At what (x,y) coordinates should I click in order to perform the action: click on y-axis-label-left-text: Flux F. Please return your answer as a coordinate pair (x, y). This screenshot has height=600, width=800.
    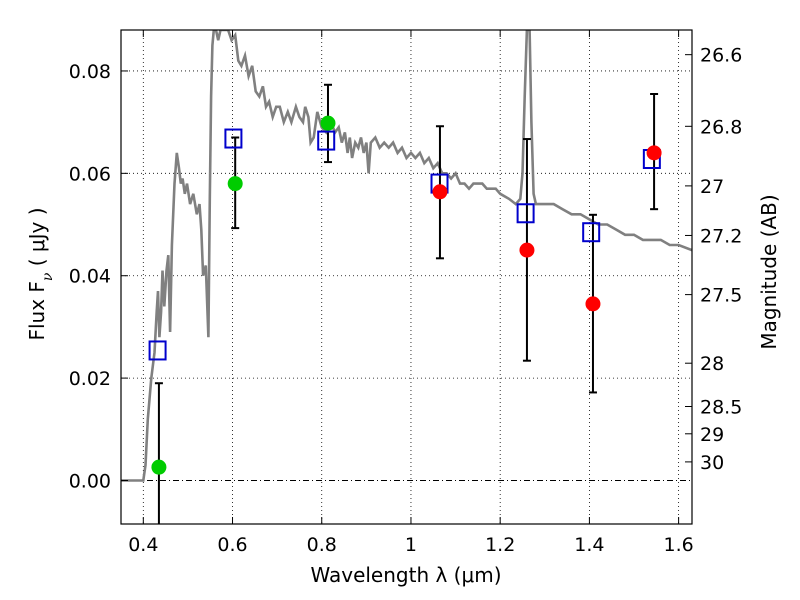
    Looking at the image, I should click on (37, 310).